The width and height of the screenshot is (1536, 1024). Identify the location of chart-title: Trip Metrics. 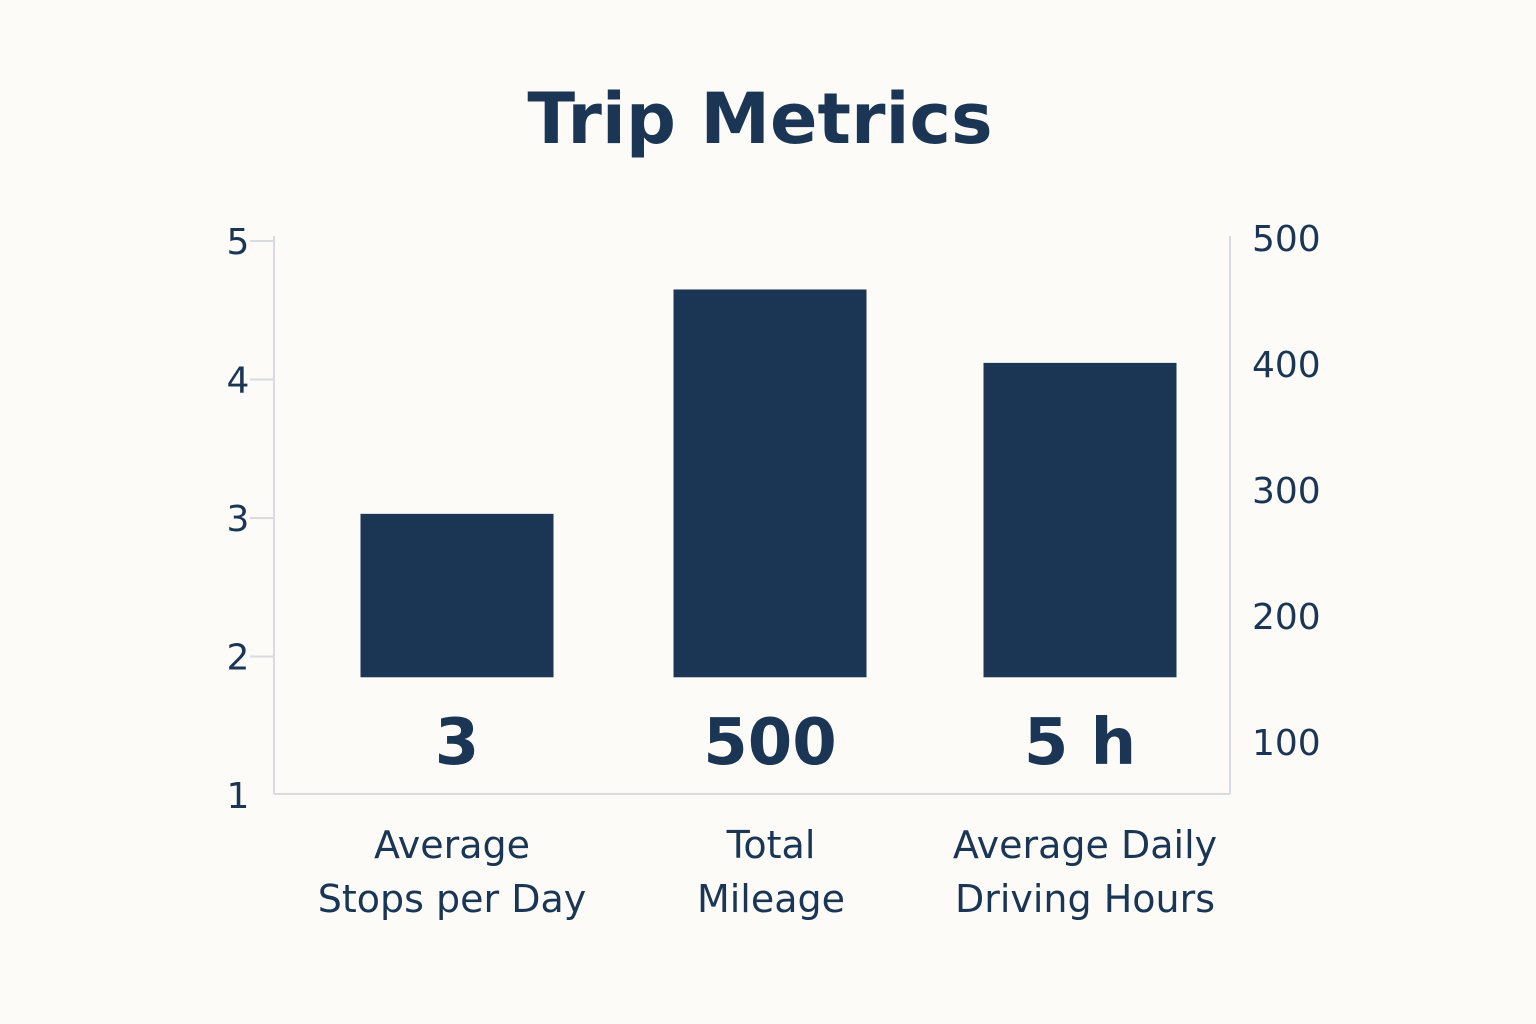
(759, 119).